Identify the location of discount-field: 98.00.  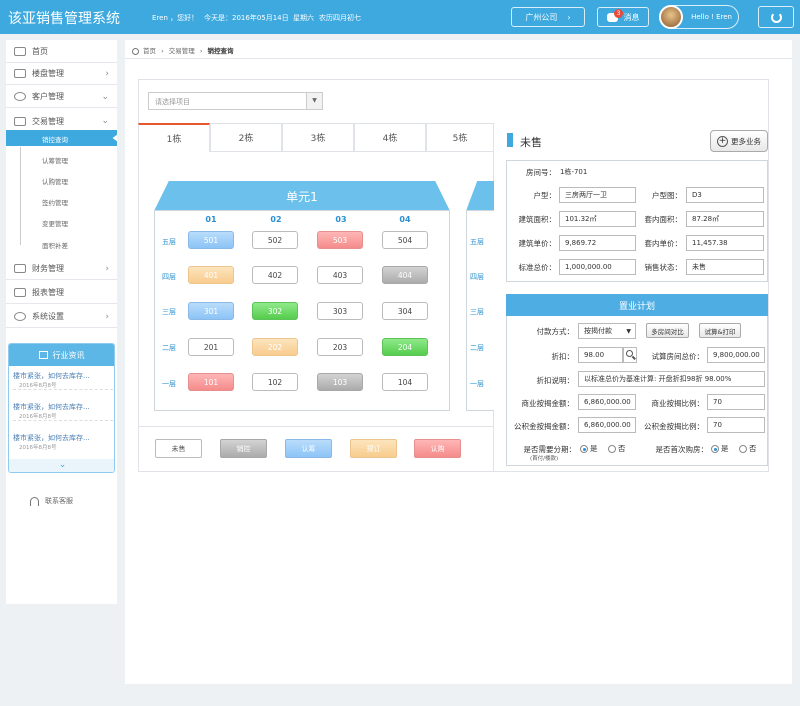
(600, 355).